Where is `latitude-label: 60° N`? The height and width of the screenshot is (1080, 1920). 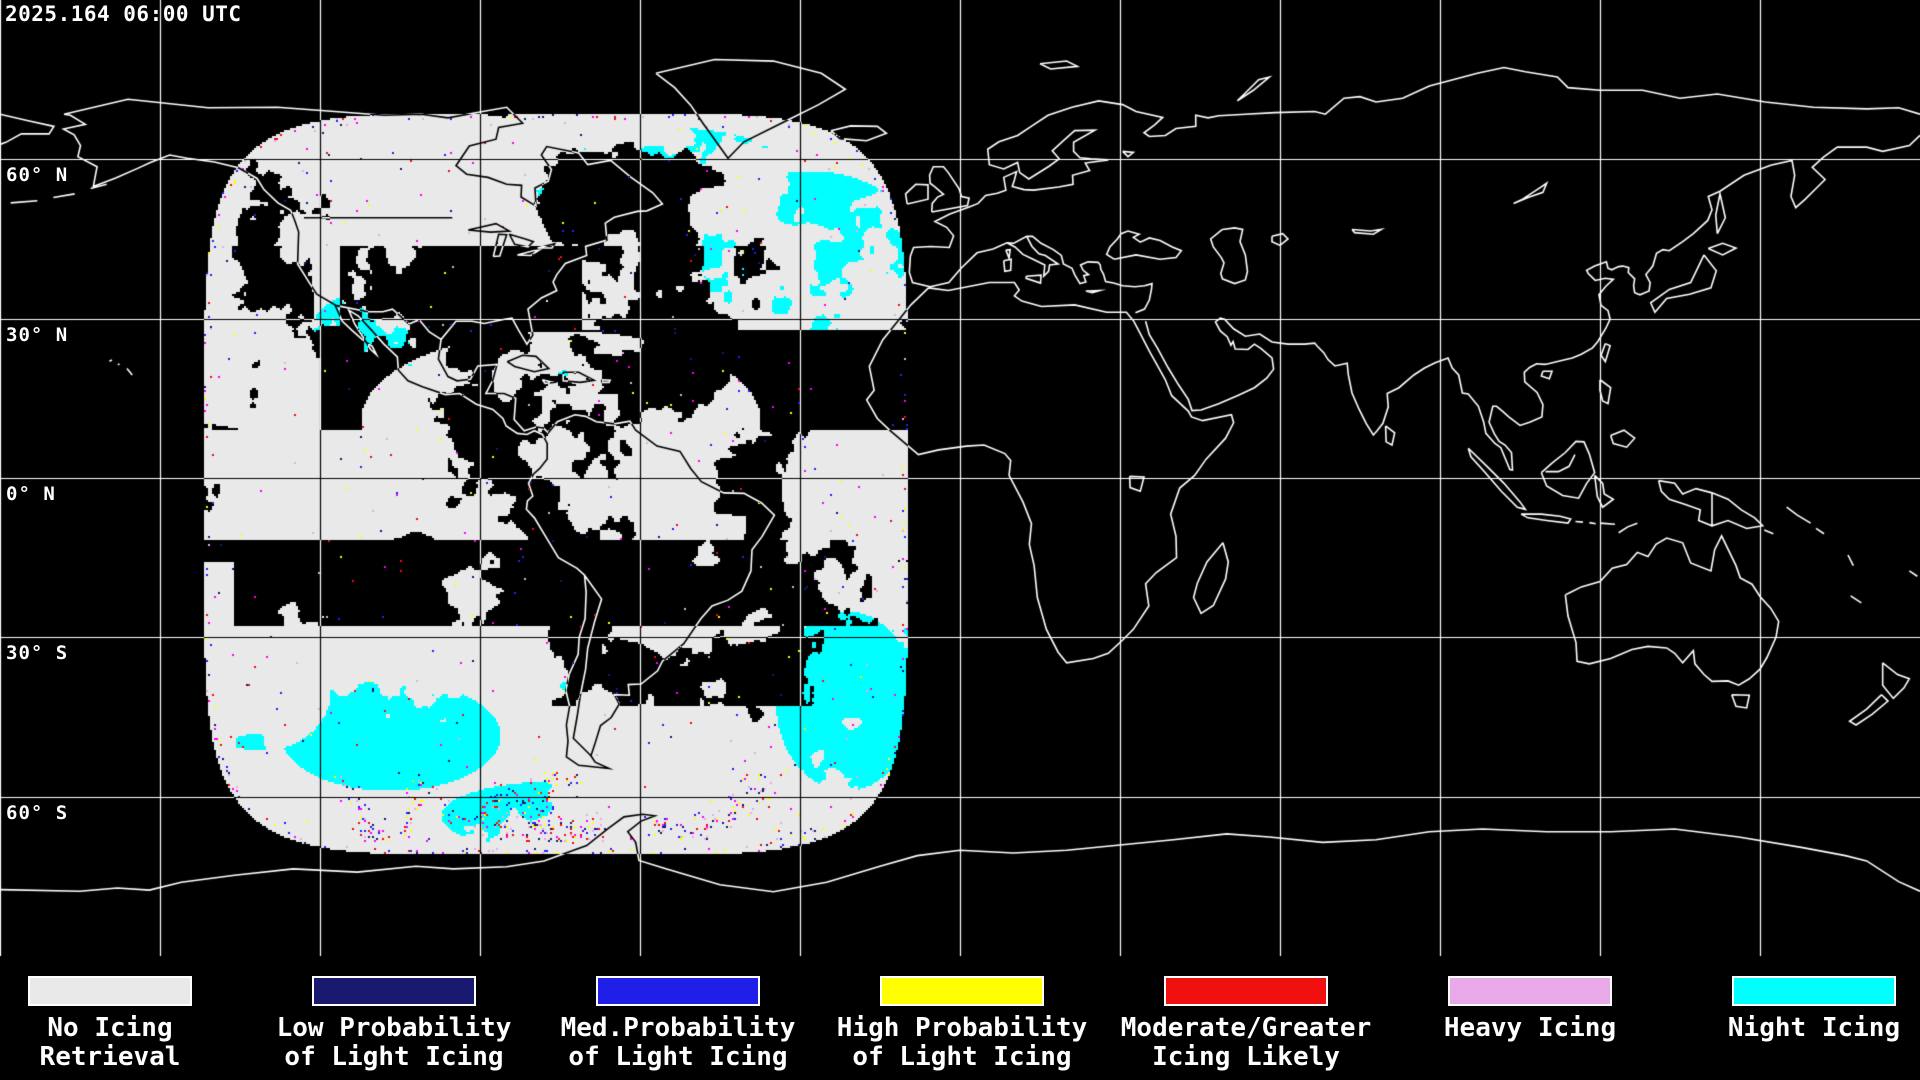
latitude-label: 60° N is located at coordinates (37, 175).